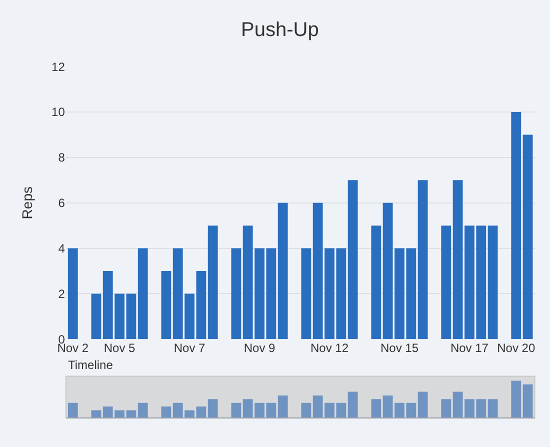  What do you see at coordinates (62, 157) in the screenshot?
I see `y-tick-label: 8` at bounding box center [62, 157].